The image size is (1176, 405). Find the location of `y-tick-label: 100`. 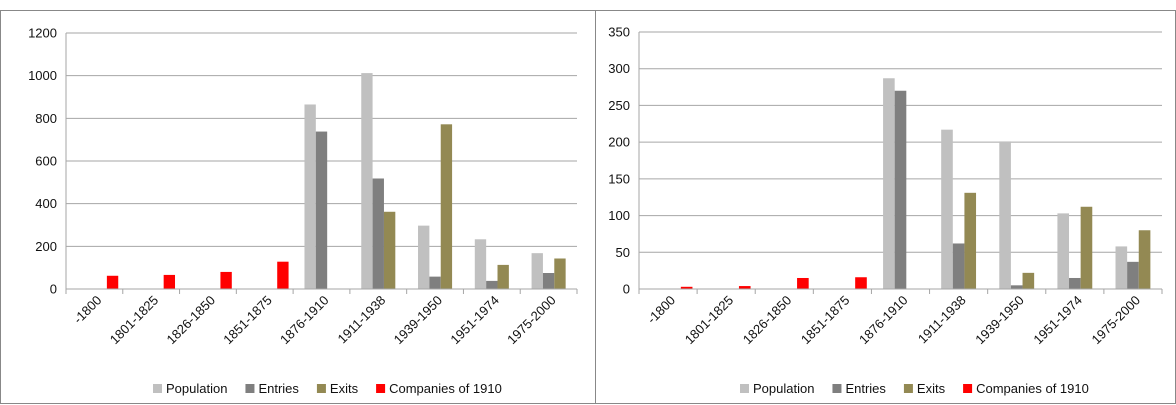

y-tick-label: 100 is located at coordinates (619, 215).